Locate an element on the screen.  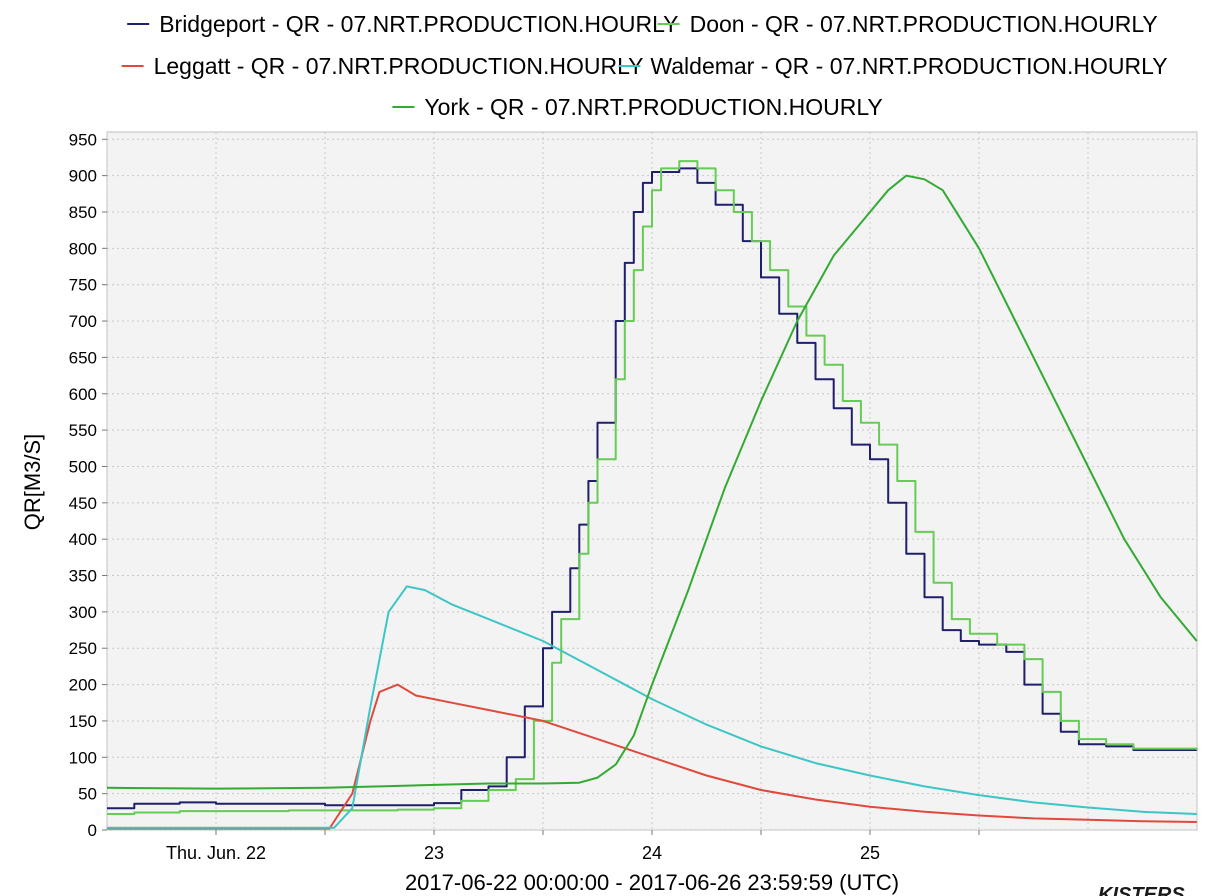
y-tick-label: 600 is located at coordinates (83, 394).